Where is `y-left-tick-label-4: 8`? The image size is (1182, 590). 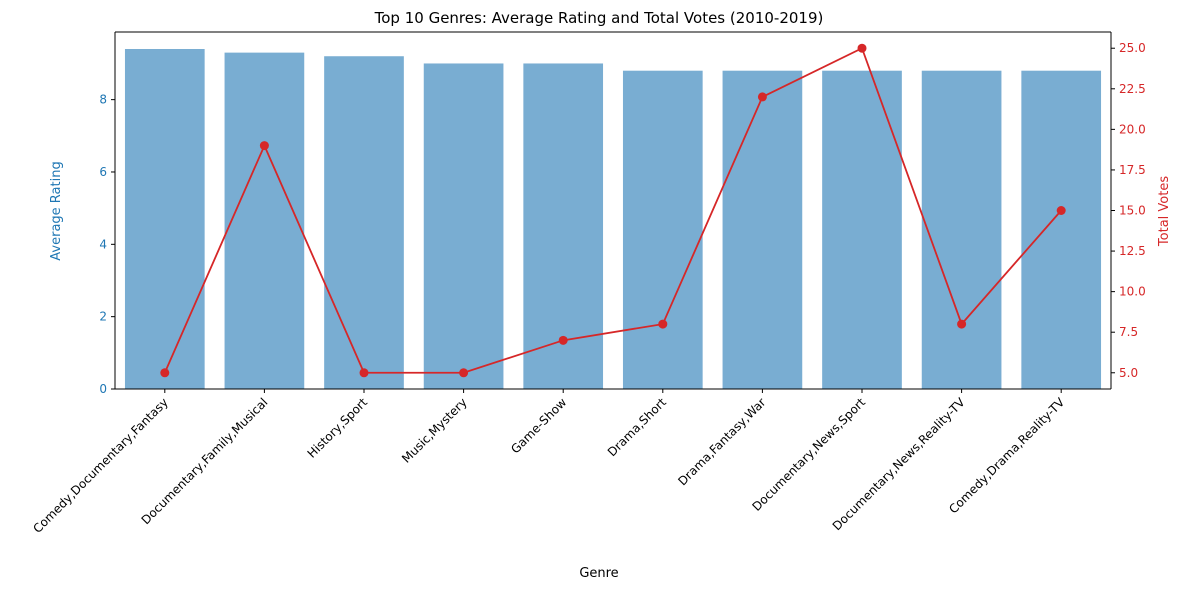 y-left-tick-label-4: 8 is located at coordinates (103, 100).